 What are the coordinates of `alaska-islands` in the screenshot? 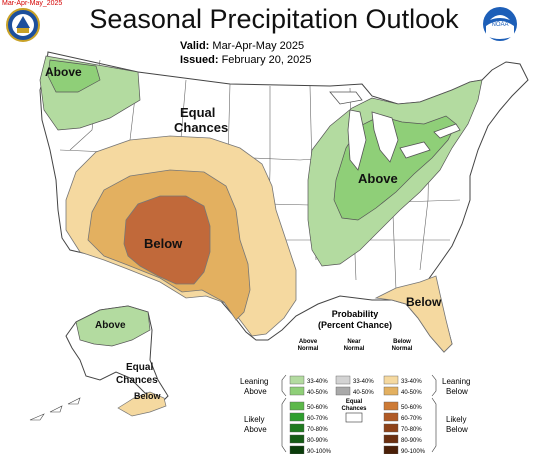 It's located at (55, 409).